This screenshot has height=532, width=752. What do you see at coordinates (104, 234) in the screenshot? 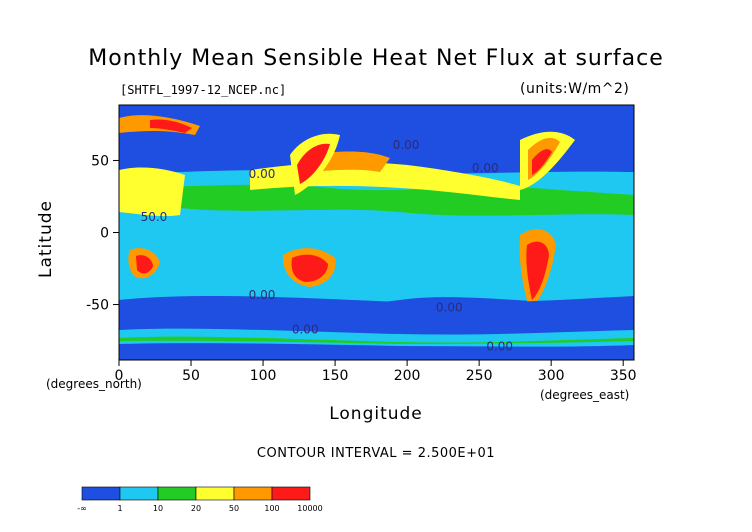
I see `y-tick-label: 0` at bounding box center [104, 234].